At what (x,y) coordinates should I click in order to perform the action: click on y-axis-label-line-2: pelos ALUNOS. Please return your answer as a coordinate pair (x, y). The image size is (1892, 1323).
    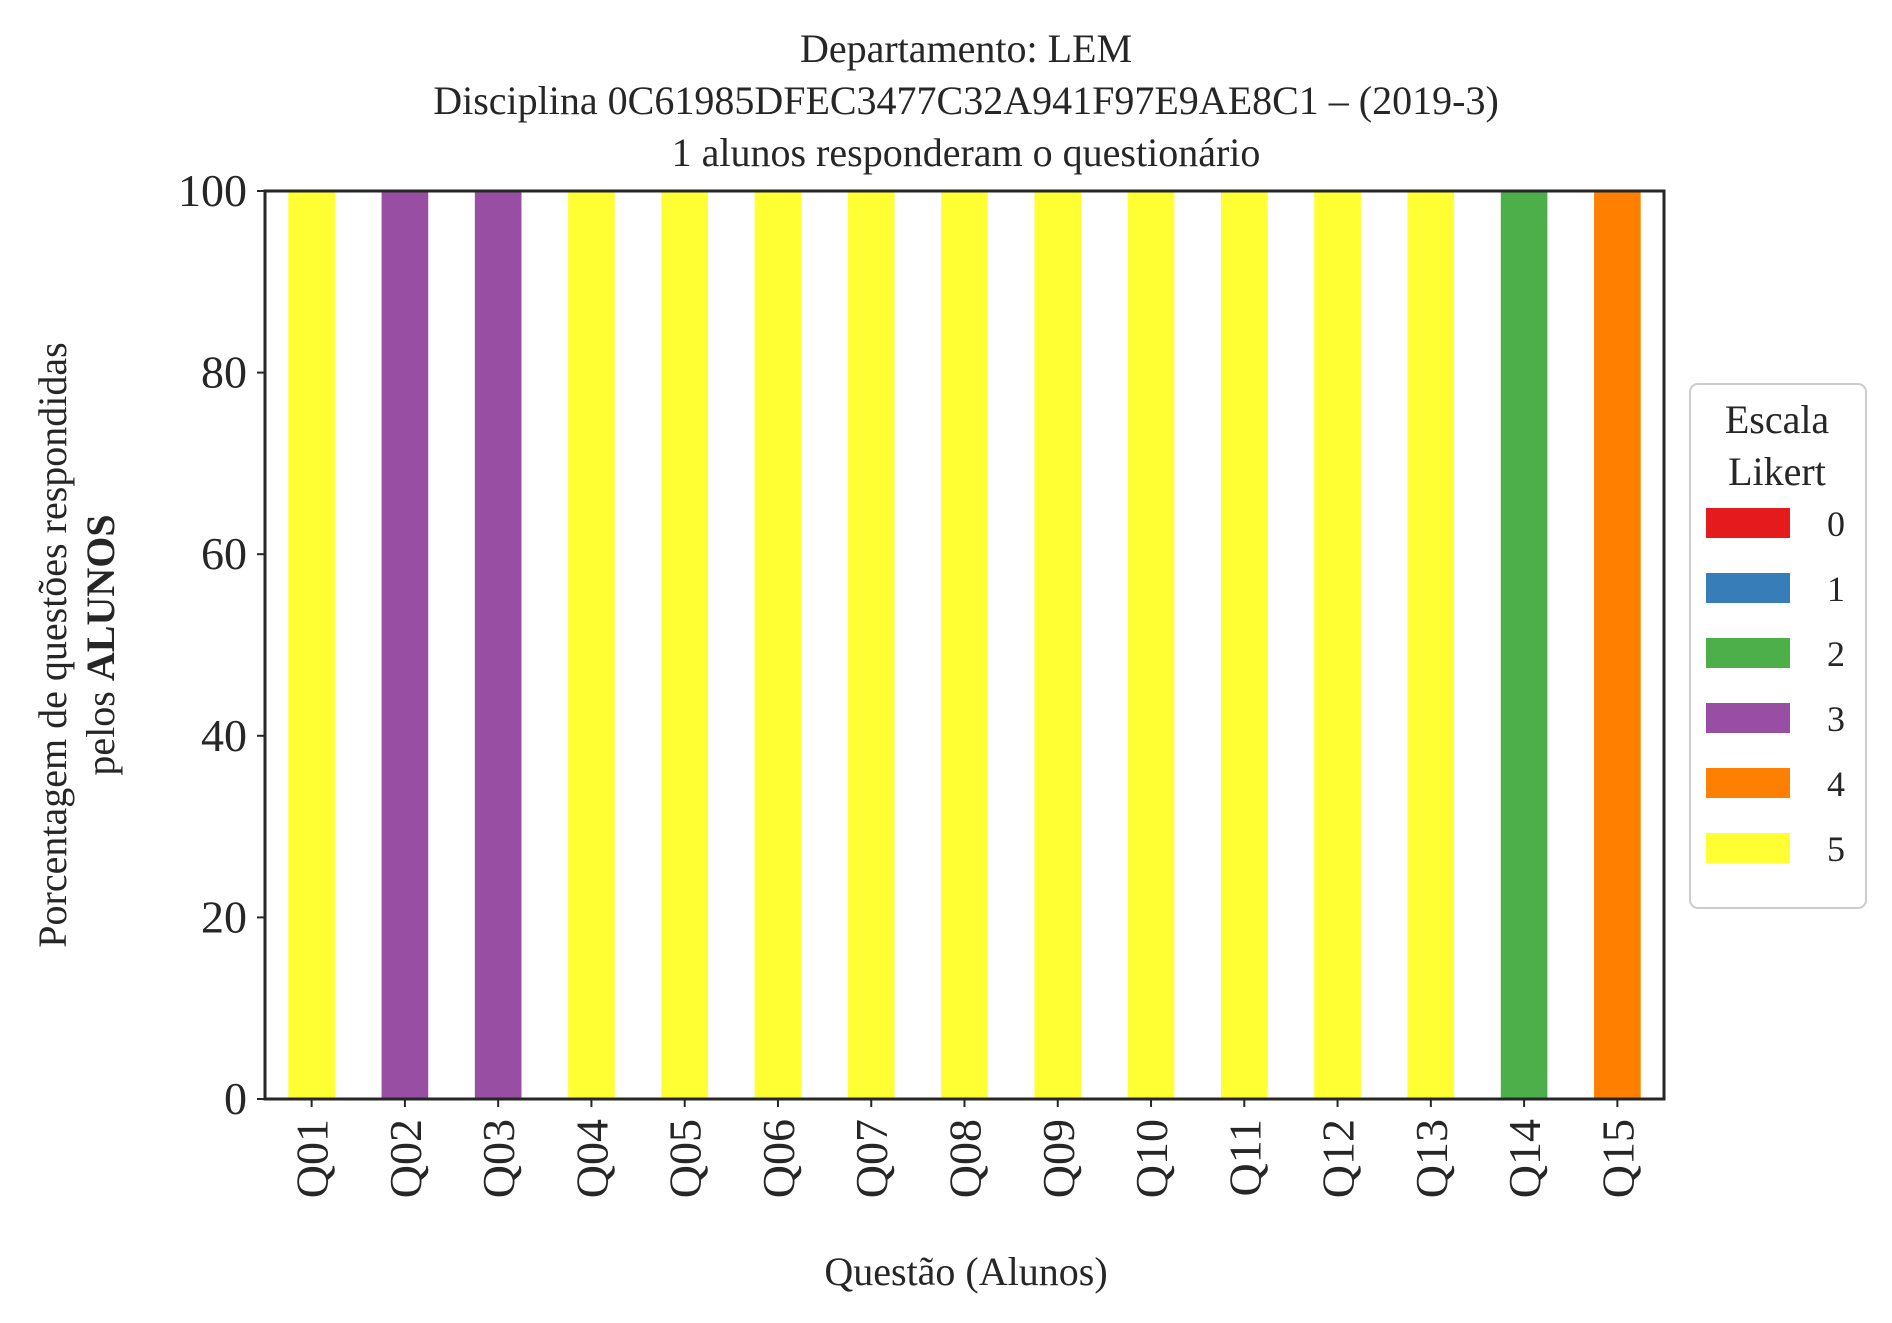
    Looking at the image, I should click on (100, 644).